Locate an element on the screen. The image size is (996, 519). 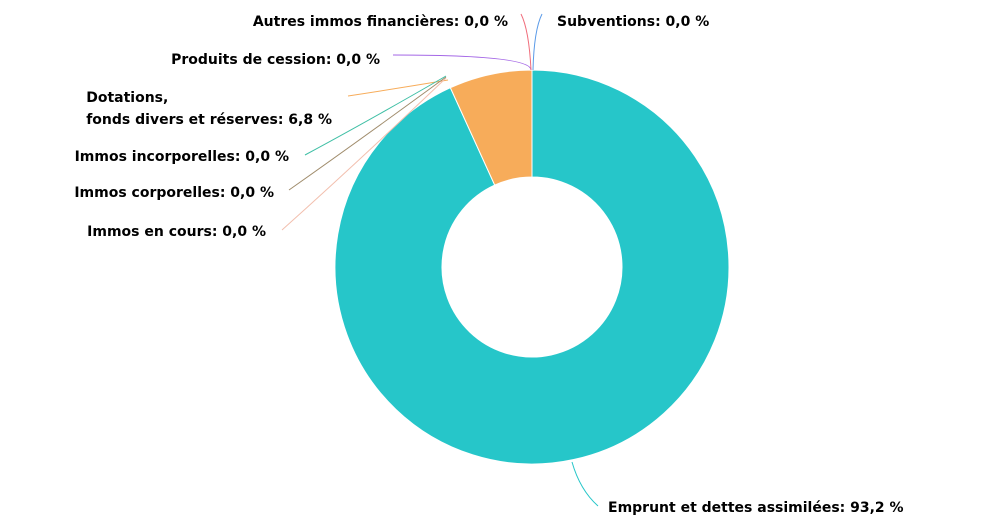
data-label: Immos incorporelles: 0,0 % is located at coordinates (181, 157).